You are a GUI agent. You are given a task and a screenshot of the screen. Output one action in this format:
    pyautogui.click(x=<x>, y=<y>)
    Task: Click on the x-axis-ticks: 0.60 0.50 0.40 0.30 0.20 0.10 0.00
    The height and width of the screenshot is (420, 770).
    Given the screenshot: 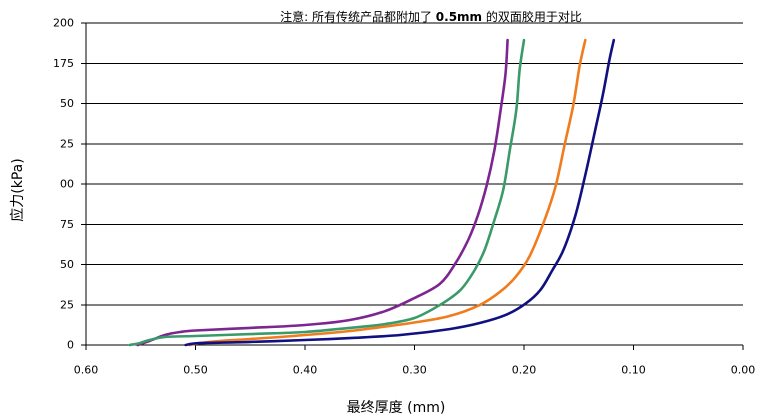 What is the action you would take?
    pyautogui.click(x=415, y=361)
    